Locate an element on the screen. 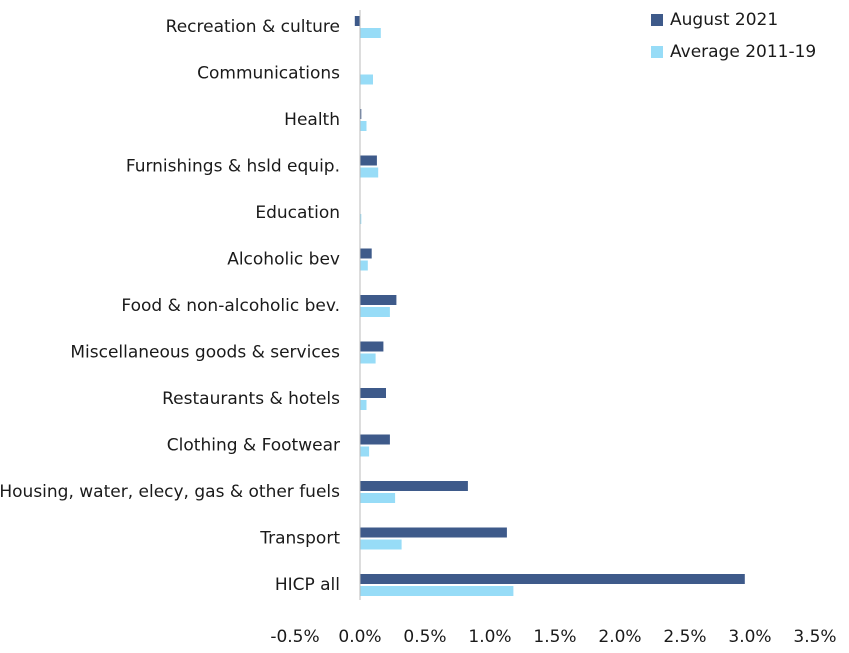 This screenshot has width=849, height=653. category-label: Housing, water, elecy, gas & other fuels is located at coordinates (170, 492).